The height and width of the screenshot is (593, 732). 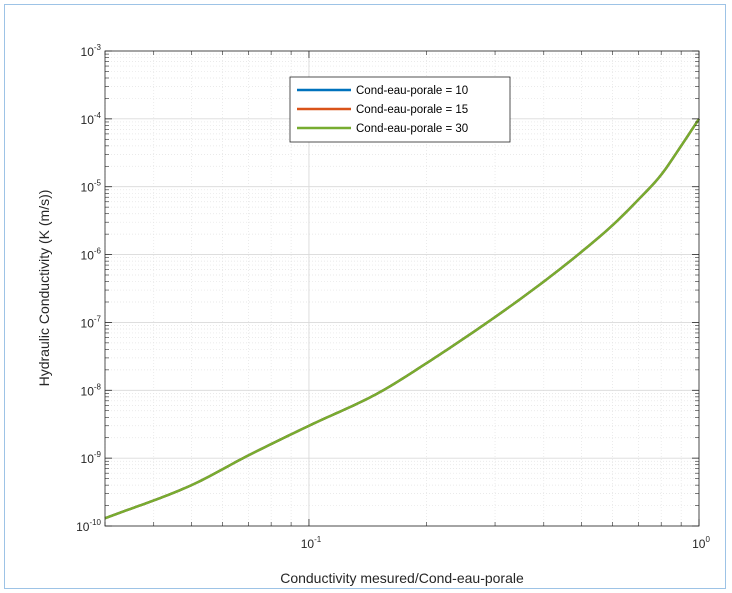 What do you see at coordinates (506, 543) in the screenshot?
I see `x-tick-labels: 10⁻¹ 10⁰` at bounding box center [506, 543].